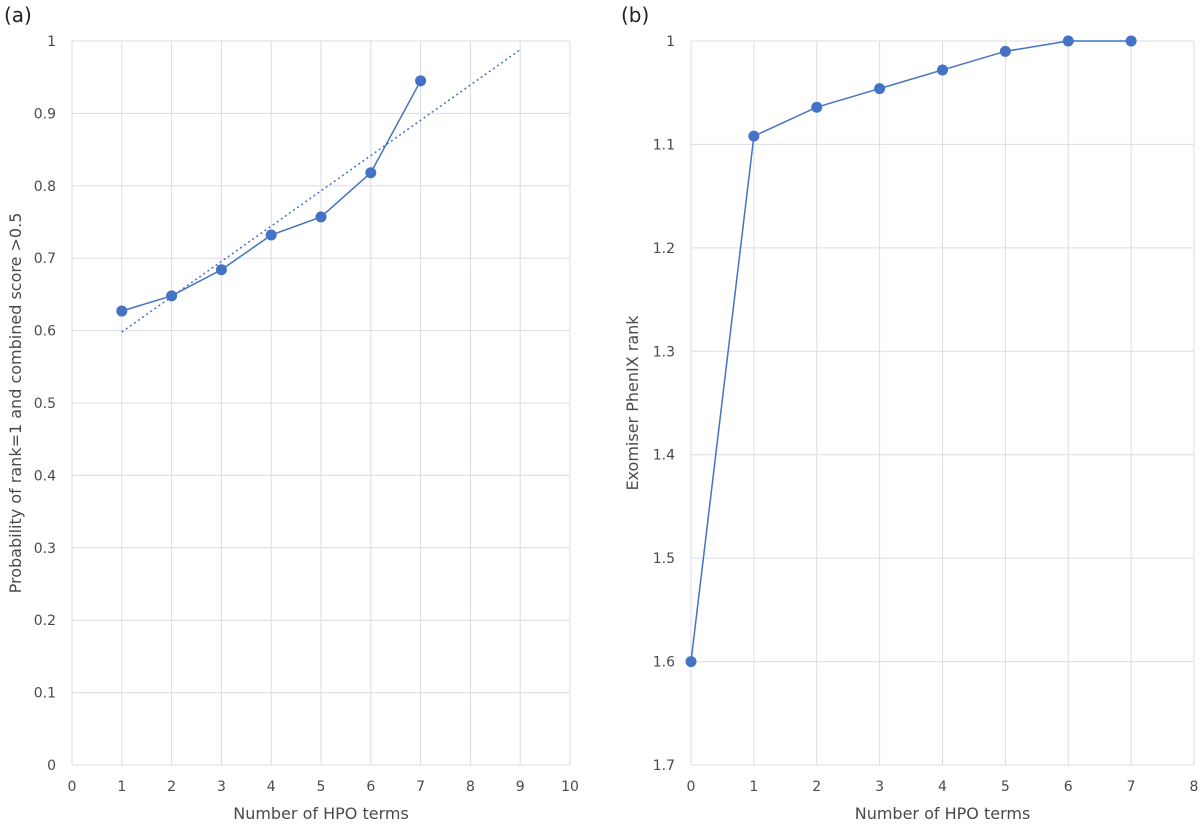 This screenshot has width=1200, height=829. I want to click on y-axis-label: Exomiser PhenIX rank, so click(632, 403).